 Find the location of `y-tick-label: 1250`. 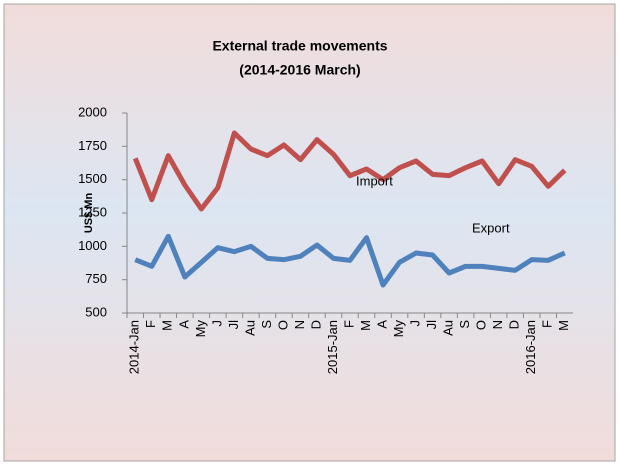

y-tick-label: 1250 is located at coordinates (92, 211).